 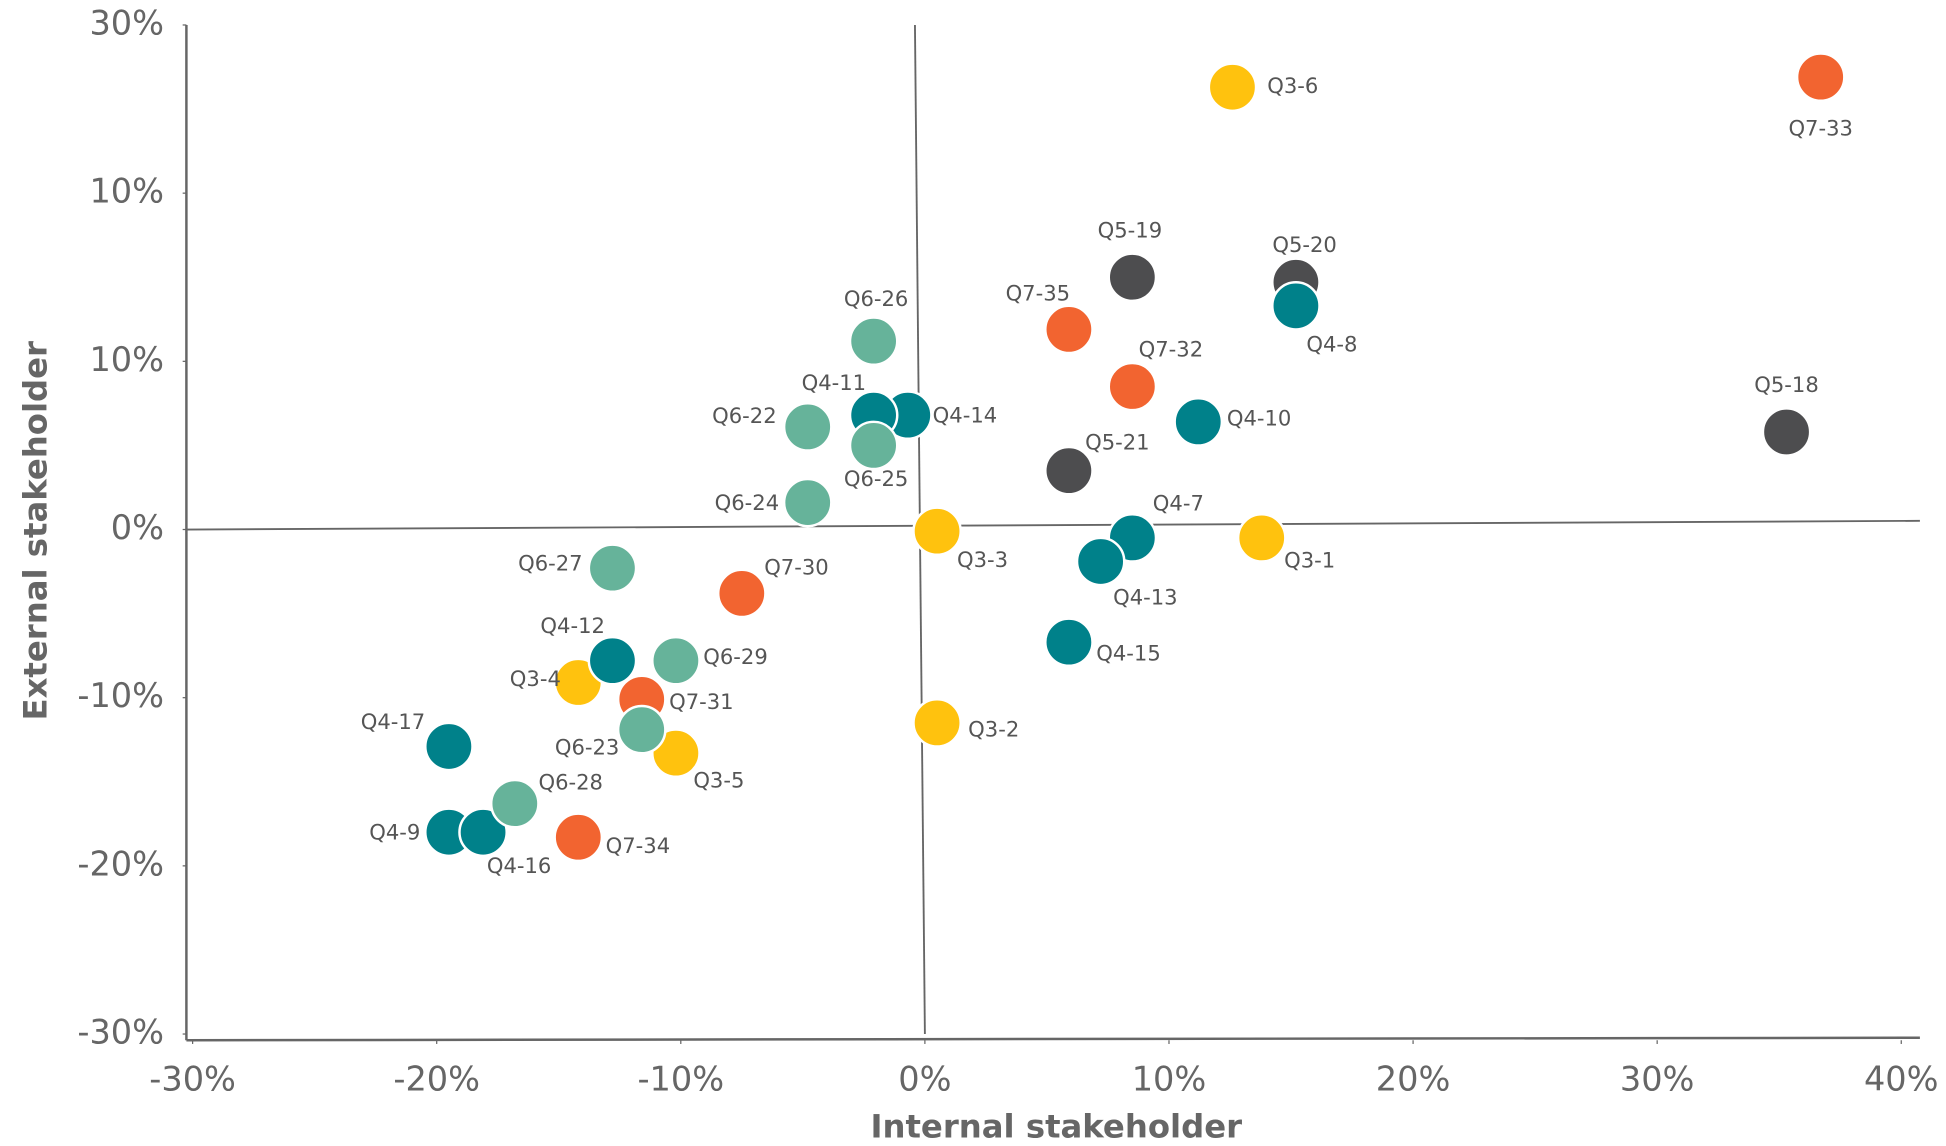 I want to click on point-label: Q4-17, so click(x=393, y=721).